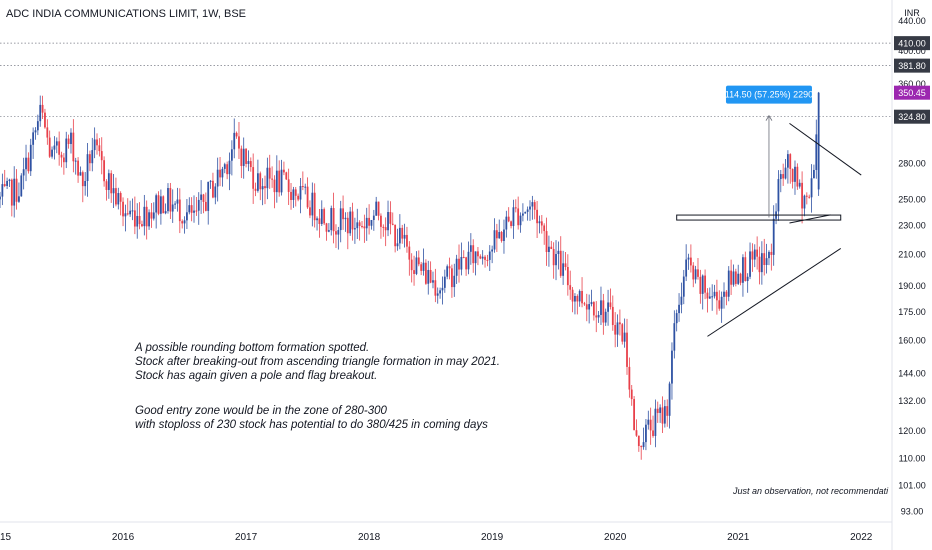 The image size is (932, 550). Describe the element at coordinates (436, 537) in the screenshot. I see `time-axis: 2015 2016 2017 2018 2019 2020 2021 2022` at that location.